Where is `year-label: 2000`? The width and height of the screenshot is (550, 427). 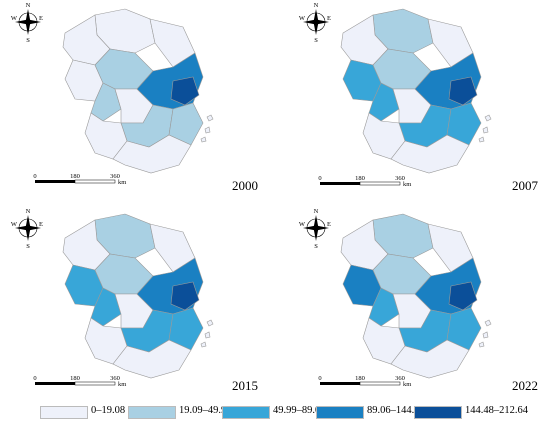
year-label: 2000 is located at coordinates (245, 185).